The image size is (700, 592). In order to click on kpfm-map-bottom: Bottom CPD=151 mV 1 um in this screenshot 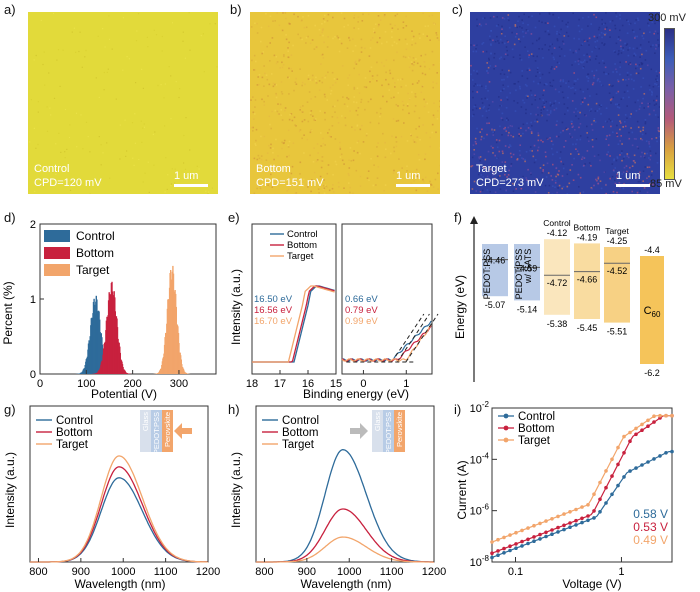, I will do `click(345, 103)`.